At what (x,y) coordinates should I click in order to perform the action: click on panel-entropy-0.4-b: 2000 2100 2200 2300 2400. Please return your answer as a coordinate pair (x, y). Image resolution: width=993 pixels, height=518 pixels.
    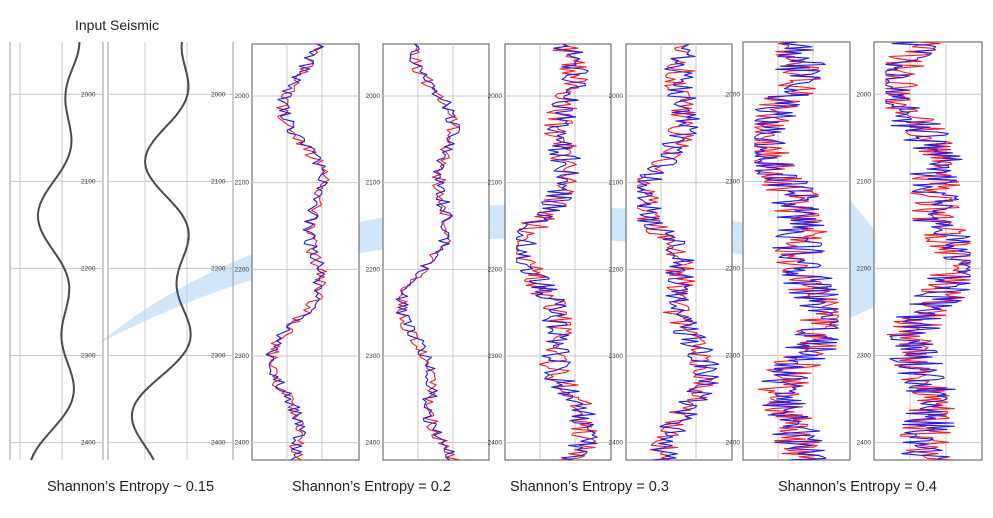
    Looking at the image, I should click on (920, 251).